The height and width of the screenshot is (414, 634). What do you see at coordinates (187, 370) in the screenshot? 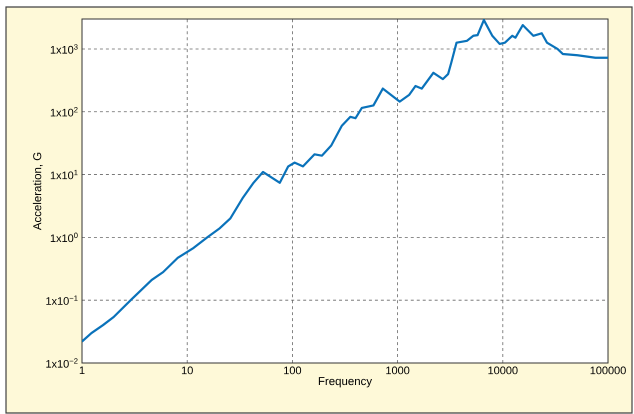
I see `x-tick-label: 10` at bounding box center [187, 370].